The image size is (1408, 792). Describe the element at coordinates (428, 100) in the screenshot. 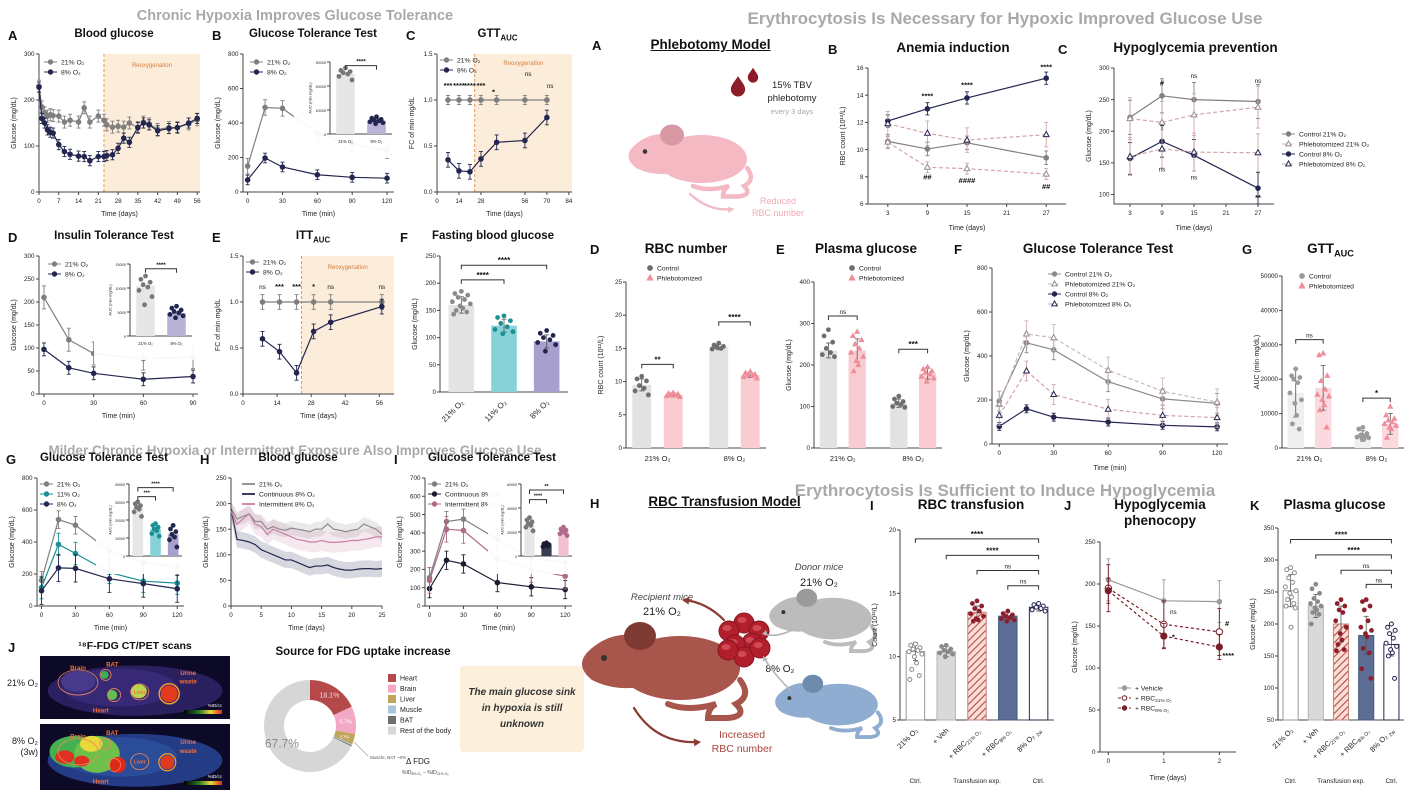

I see `svg-text: 1.0` at that location.